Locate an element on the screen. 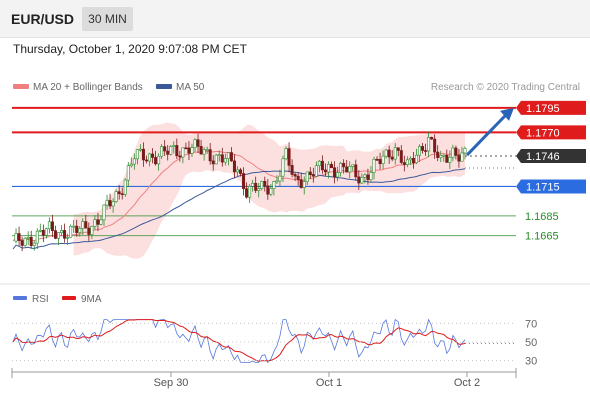 This screenshot has height=400, width=590. level-label-1.1770: 1.1770 is located at coordinates (543, 133).